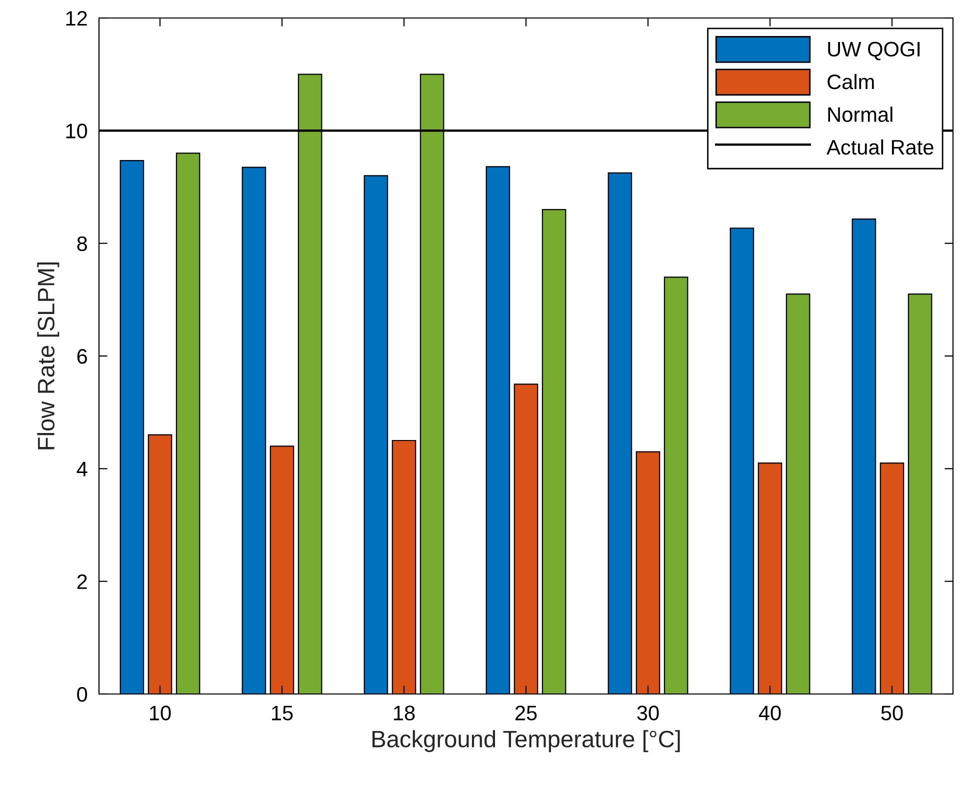 This screenshot has height=793, width=964. Describe the element at coordinates (648, 713) in the screenshot. I see `x-tick-label: 30` at that location.